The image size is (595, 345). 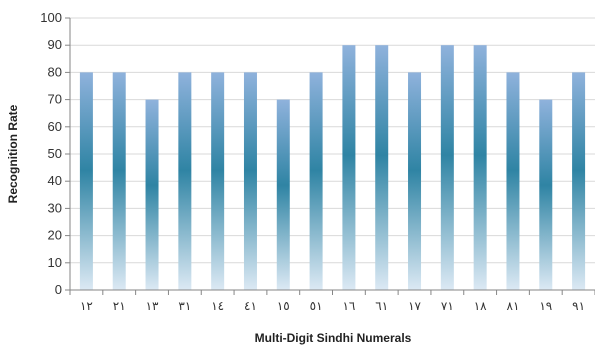 I want to click on x-tick-label: ٢١, so click(x=119, y=306).